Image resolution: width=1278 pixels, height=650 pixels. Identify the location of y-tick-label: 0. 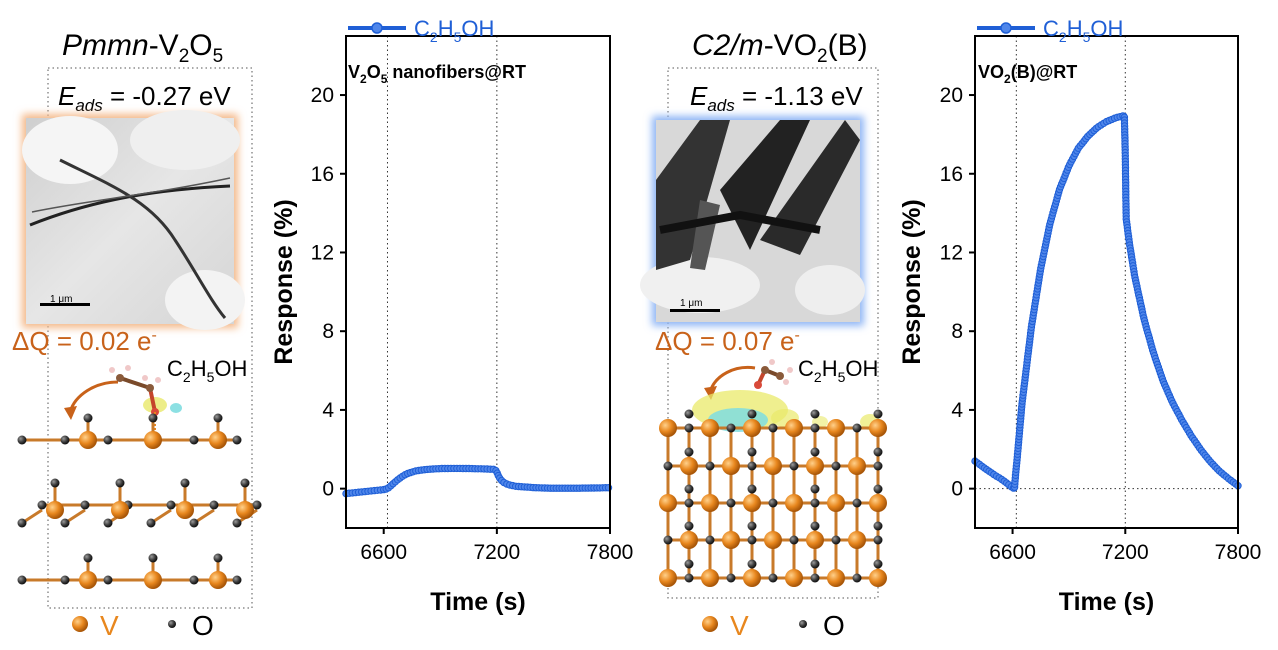
(957, 489).